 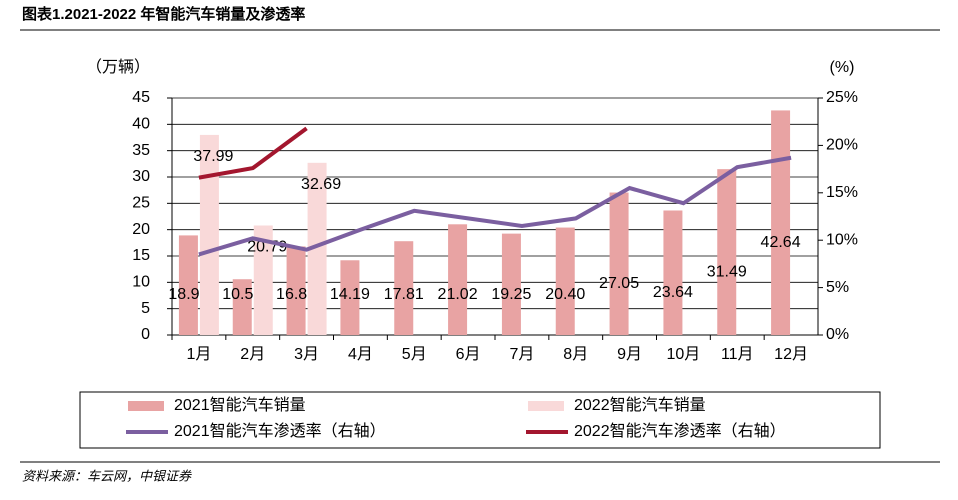 What do you see at coordinates (198, 354) in the screenshot?
I see `x-tick-label: 1月` at bounding box center [198, 354].